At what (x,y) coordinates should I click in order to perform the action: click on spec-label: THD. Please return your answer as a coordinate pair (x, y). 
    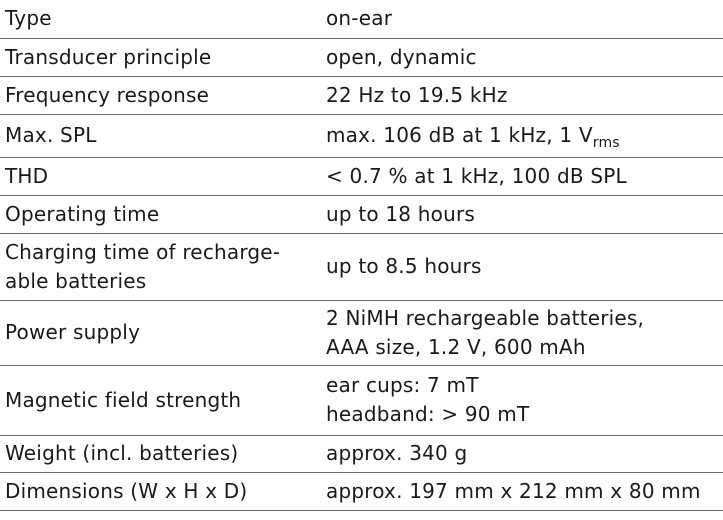
    Looking at the image, I should click on (160, 176).